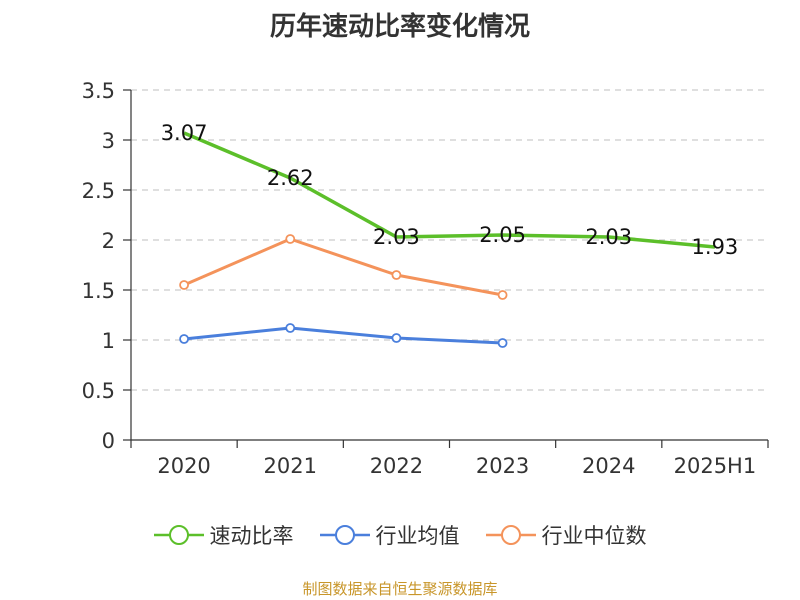  Describe the element at coordinates (108, 341) in the screenshot. I see `y-tick-label: 1` at that location.